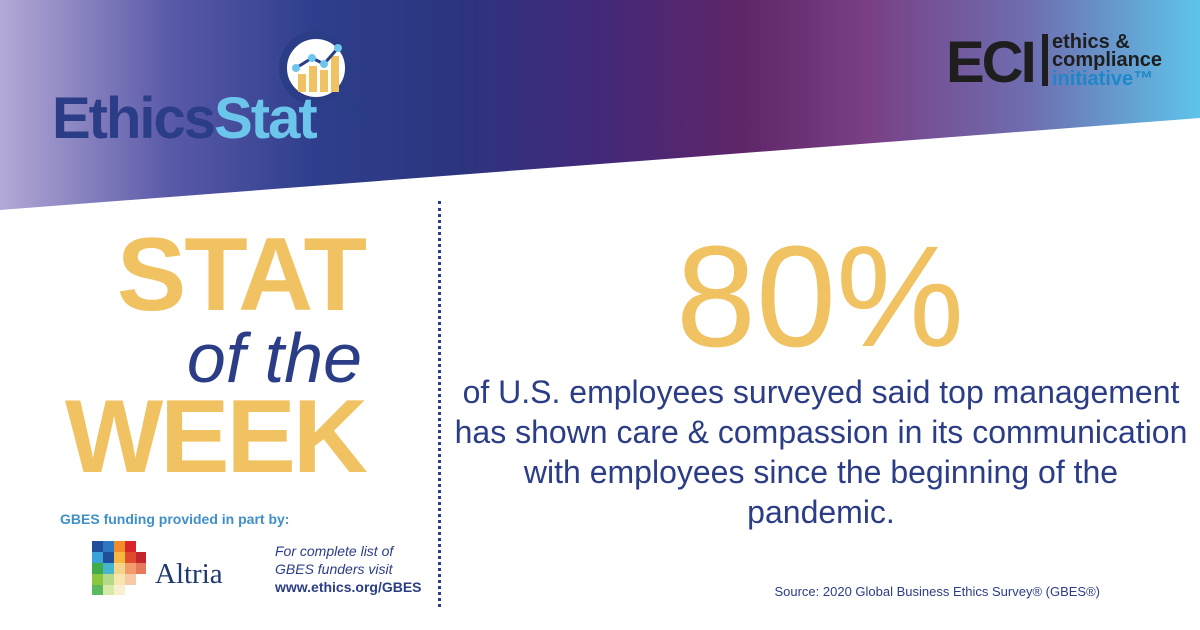 This screenshot has height=630, width=1200. Describe the element at coordinates (274, 358) in the screenshot. I see `headline-of-the: of the` at that location.